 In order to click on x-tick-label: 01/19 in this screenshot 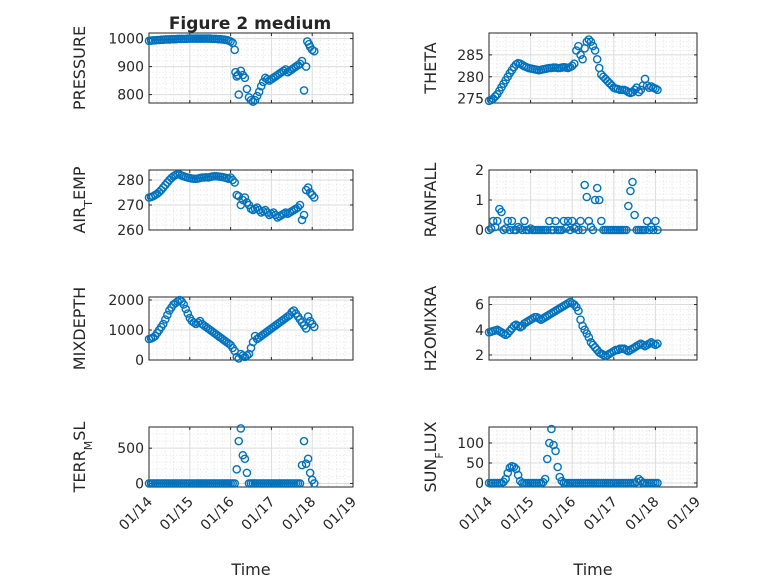, I will do `click(340, 514)`.